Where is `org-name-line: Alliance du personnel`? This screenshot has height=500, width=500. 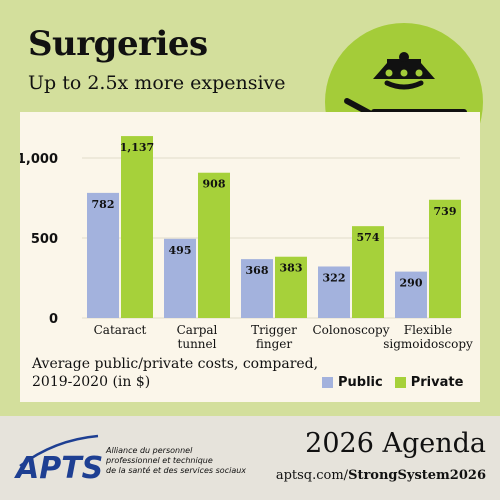
org-name-line: Alliance du personnel is located at coordinates (149, 450).